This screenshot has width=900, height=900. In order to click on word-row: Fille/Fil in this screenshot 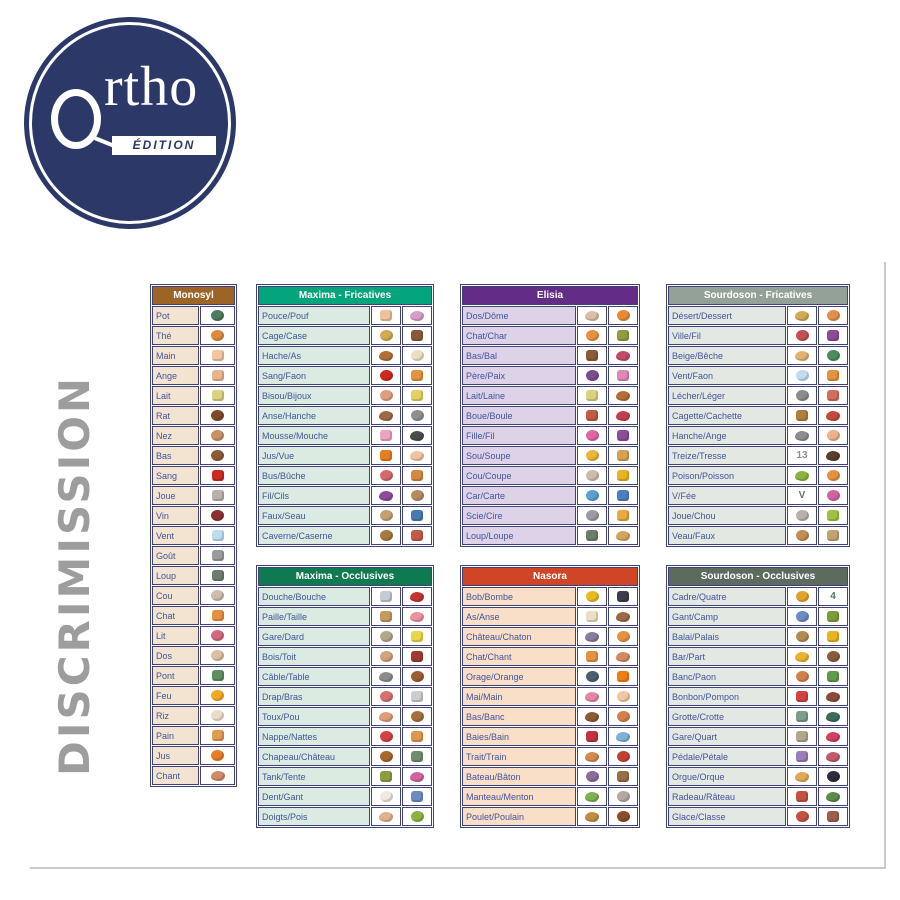, I will do `click(550, 435)`.